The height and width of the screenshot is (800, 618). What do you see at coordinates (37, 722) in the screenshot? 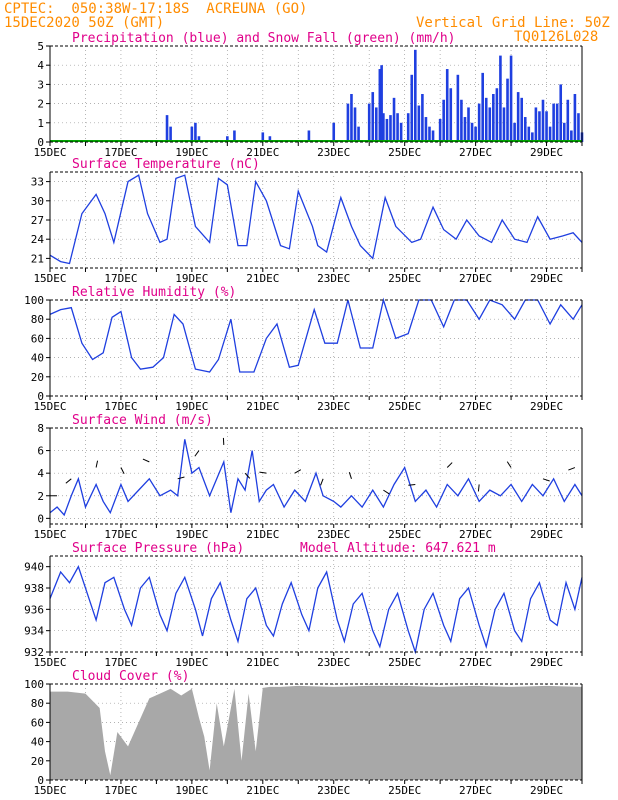
I see `y-tick-label: 60` at bounding box center [37, 722].